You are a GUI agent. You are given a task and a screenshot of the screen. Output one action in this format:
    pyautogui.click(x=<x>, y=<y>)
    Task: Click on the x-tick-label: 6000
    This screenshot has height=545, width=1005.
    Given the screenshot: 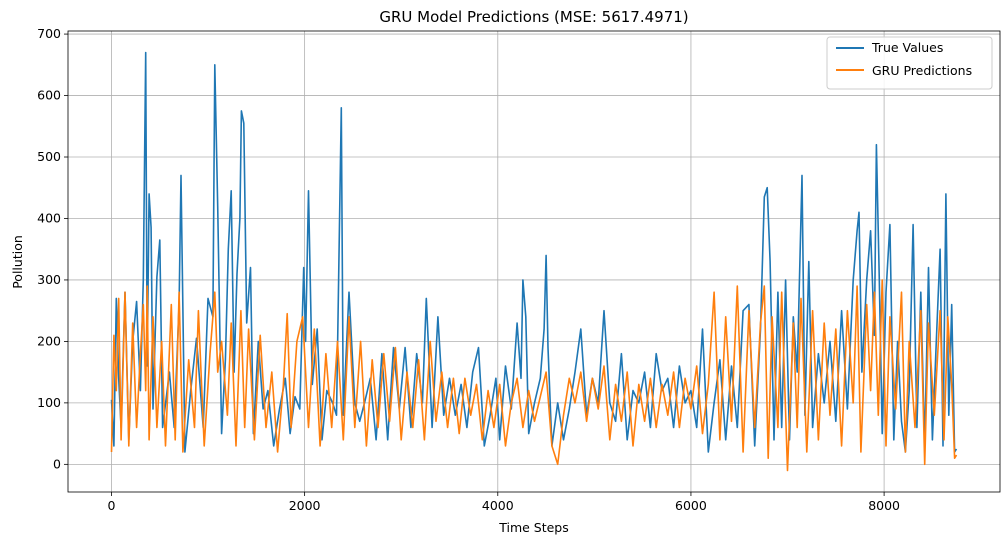 What is the action you would take?
    pyautogui.click(x=691, y=505)
    